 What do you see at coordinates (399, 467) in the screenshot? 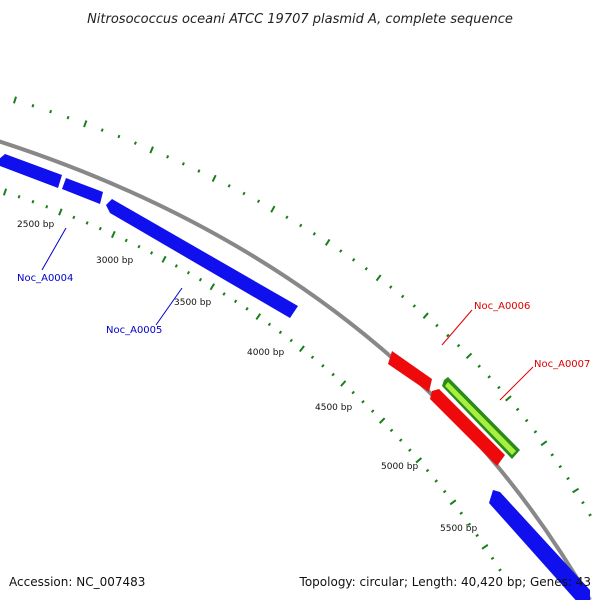
I see `ruler-label-5000: 5000 bp` at bounding box center [399, 467].